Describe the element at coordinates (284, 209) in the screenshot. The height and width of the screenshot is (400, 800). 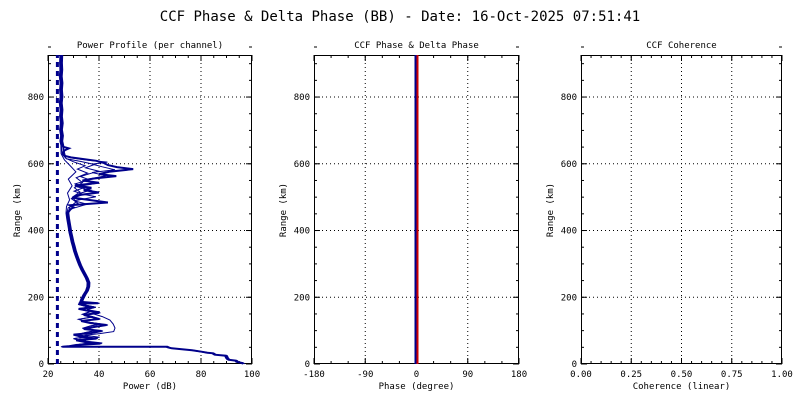
I see `ccf-phase-ylabel: Range (km)` at that location.